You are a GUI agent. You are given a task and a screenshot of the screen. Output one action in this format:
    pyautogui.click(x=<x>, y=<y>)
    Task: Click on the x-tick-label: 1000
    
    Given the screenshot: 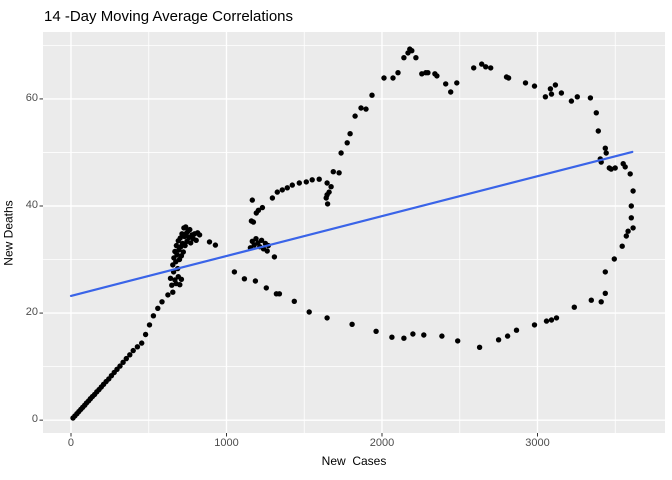 What is the action you would take?
    pyautogui.click(x=226, y=443)
    